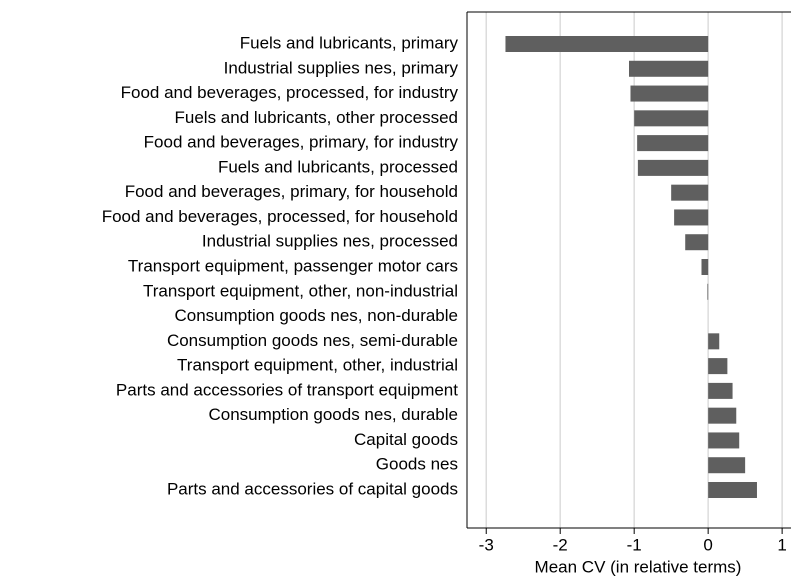  Describe the element at coordinates (338, 166) in the screenshot. I see `y-tick-label: Fuels and lubricants, processed` at that location.